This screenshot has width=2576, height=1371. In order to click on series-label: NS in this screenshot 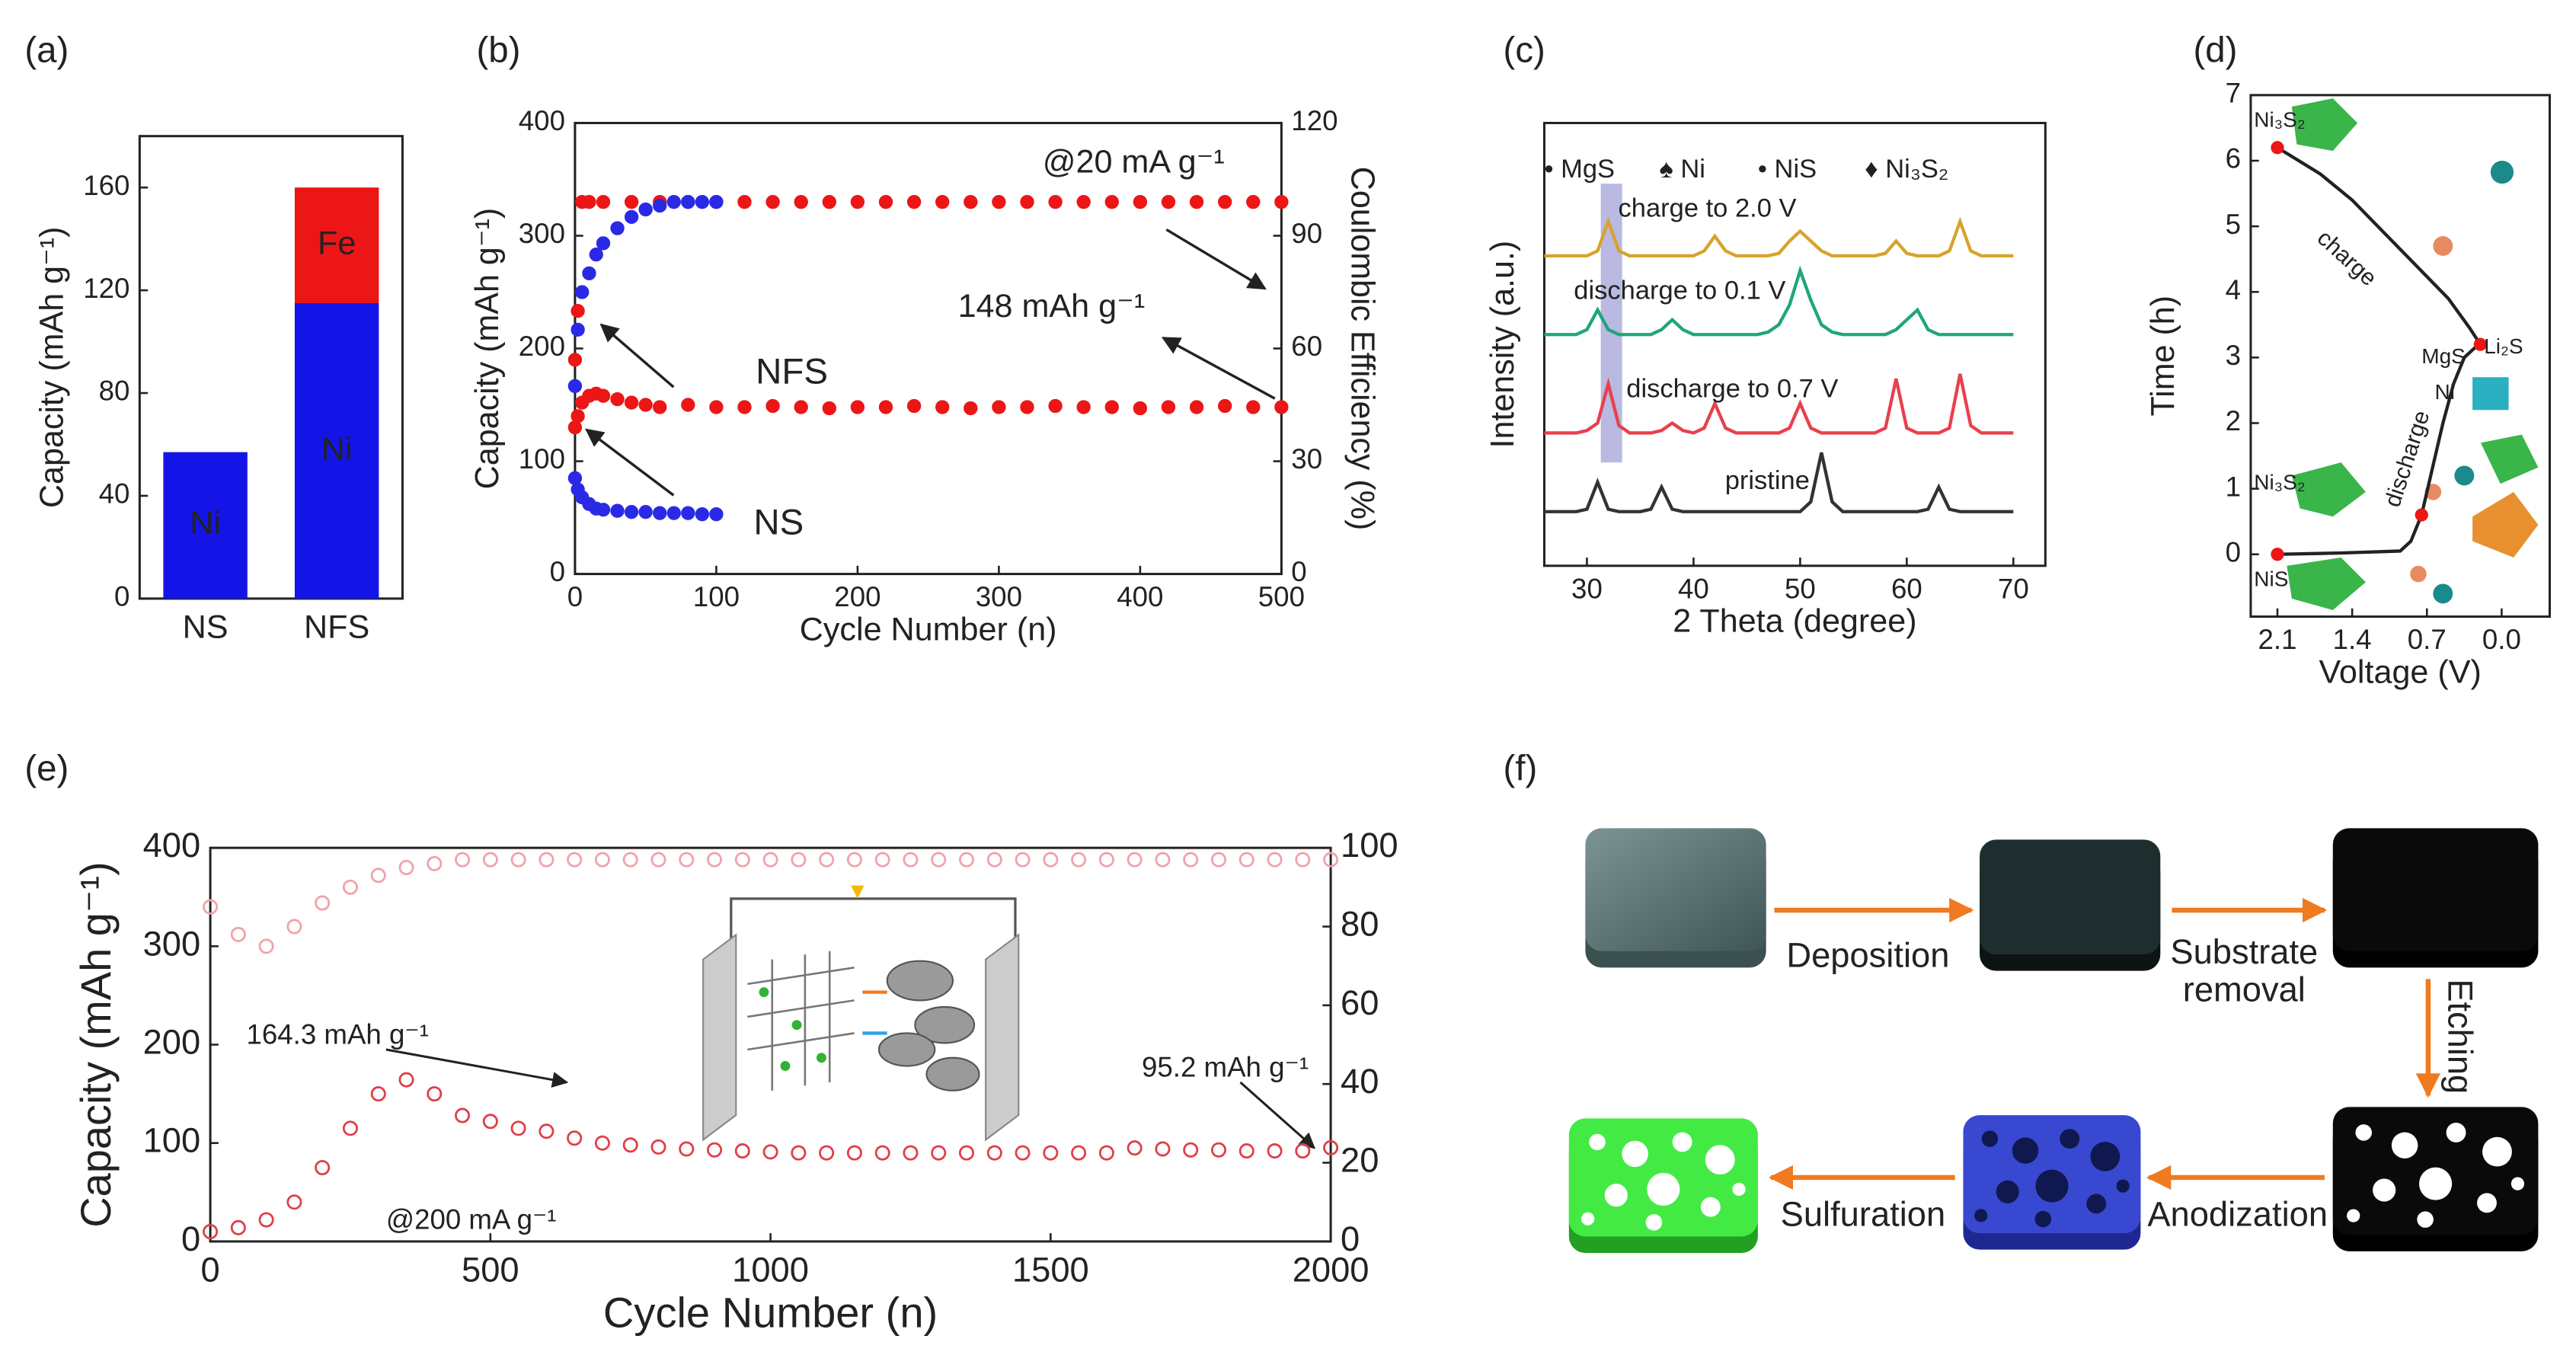, I will do `click(778, 523)`.